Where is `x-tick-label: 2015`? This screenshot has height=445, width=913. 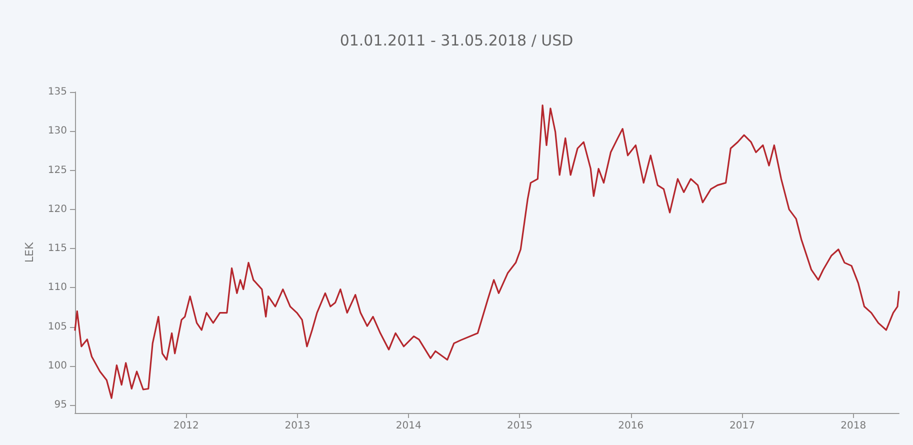 x-tick-label: 2015 is located at coordinates (519, 426).